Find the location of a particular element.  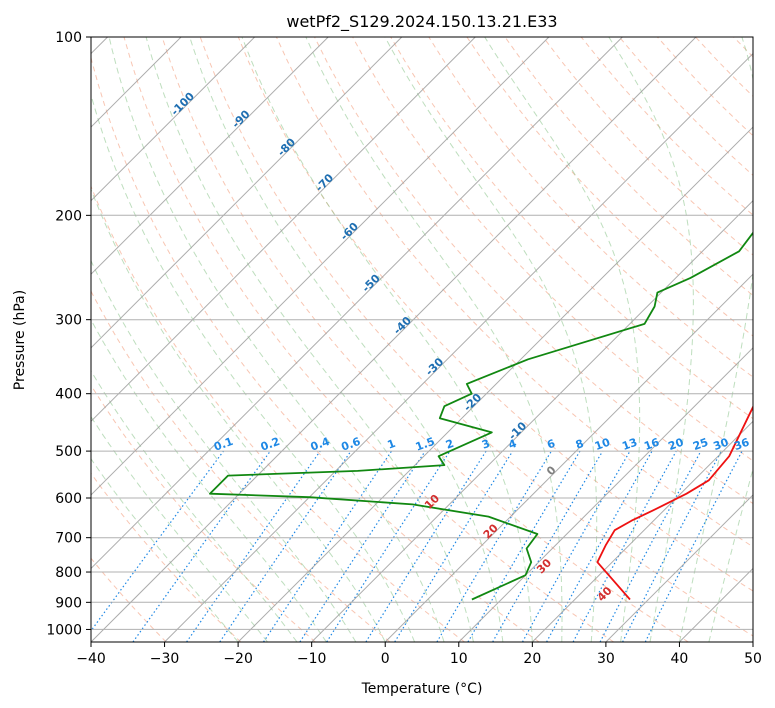

y-tick-label: 900 is located at coordinates (68, 603).